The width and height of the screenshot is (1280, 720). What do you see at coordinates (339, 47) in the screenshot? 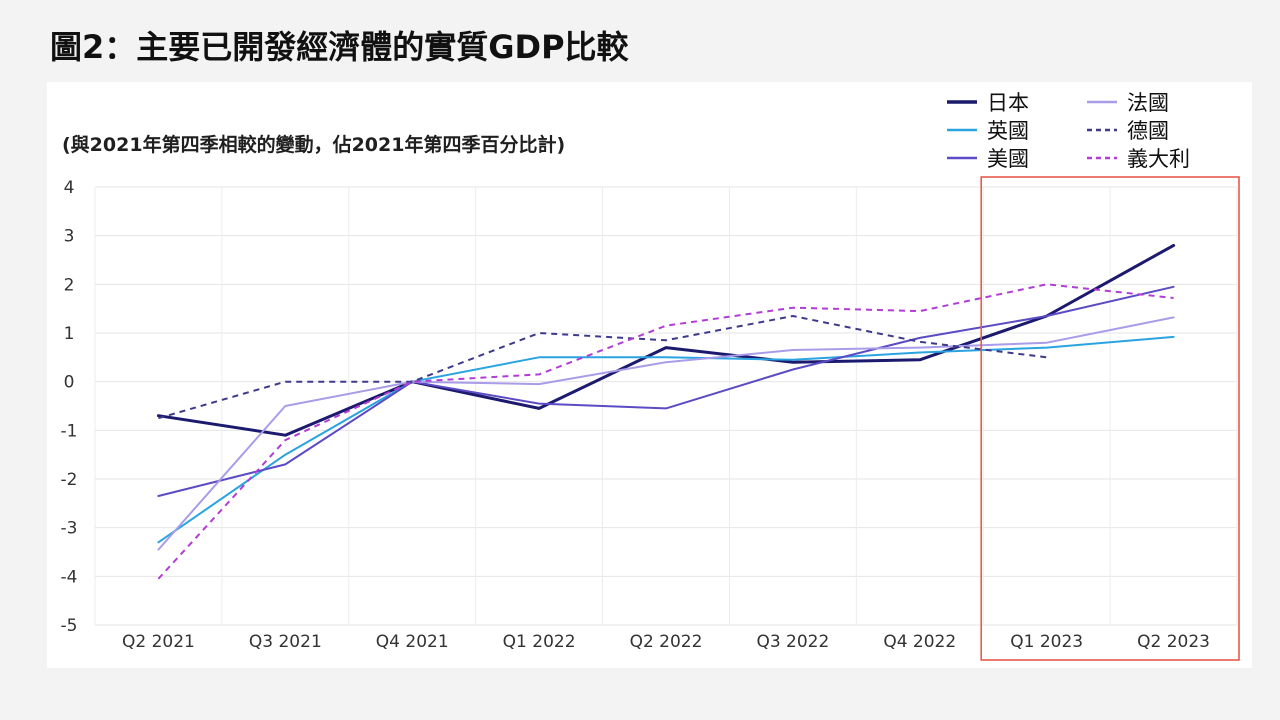
I see `page-title: 圖2：主要已開發經濟體的實質GDP比較` at bounding box center [339, 47].